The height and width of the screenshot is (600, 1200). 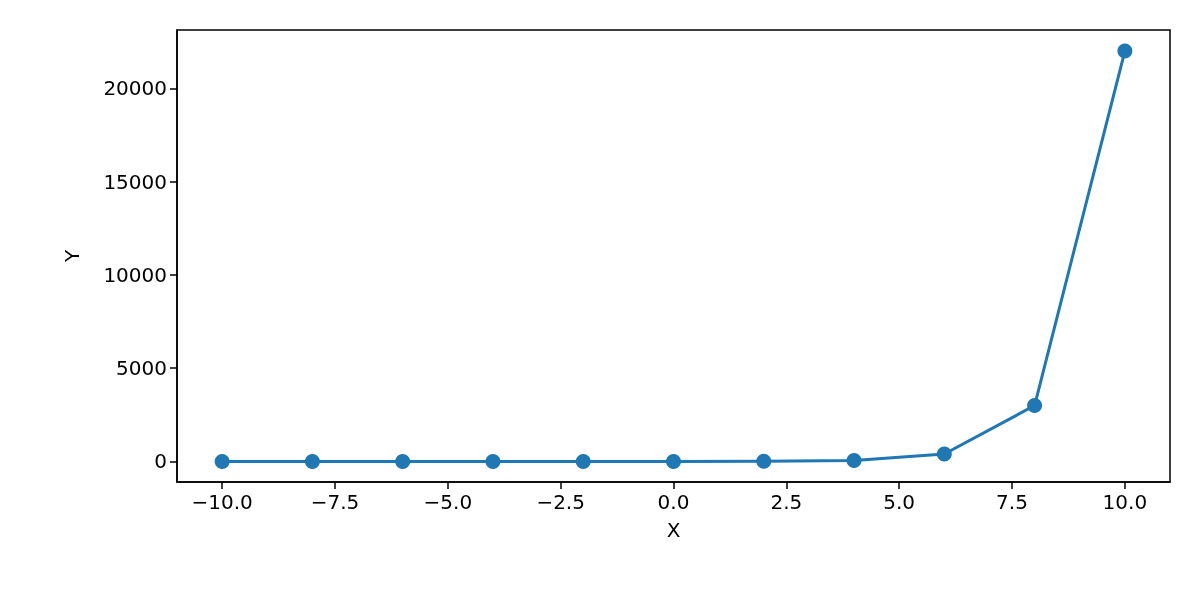 I want to click on x-tick-label: 7.5, so click(x=1012, y=502).